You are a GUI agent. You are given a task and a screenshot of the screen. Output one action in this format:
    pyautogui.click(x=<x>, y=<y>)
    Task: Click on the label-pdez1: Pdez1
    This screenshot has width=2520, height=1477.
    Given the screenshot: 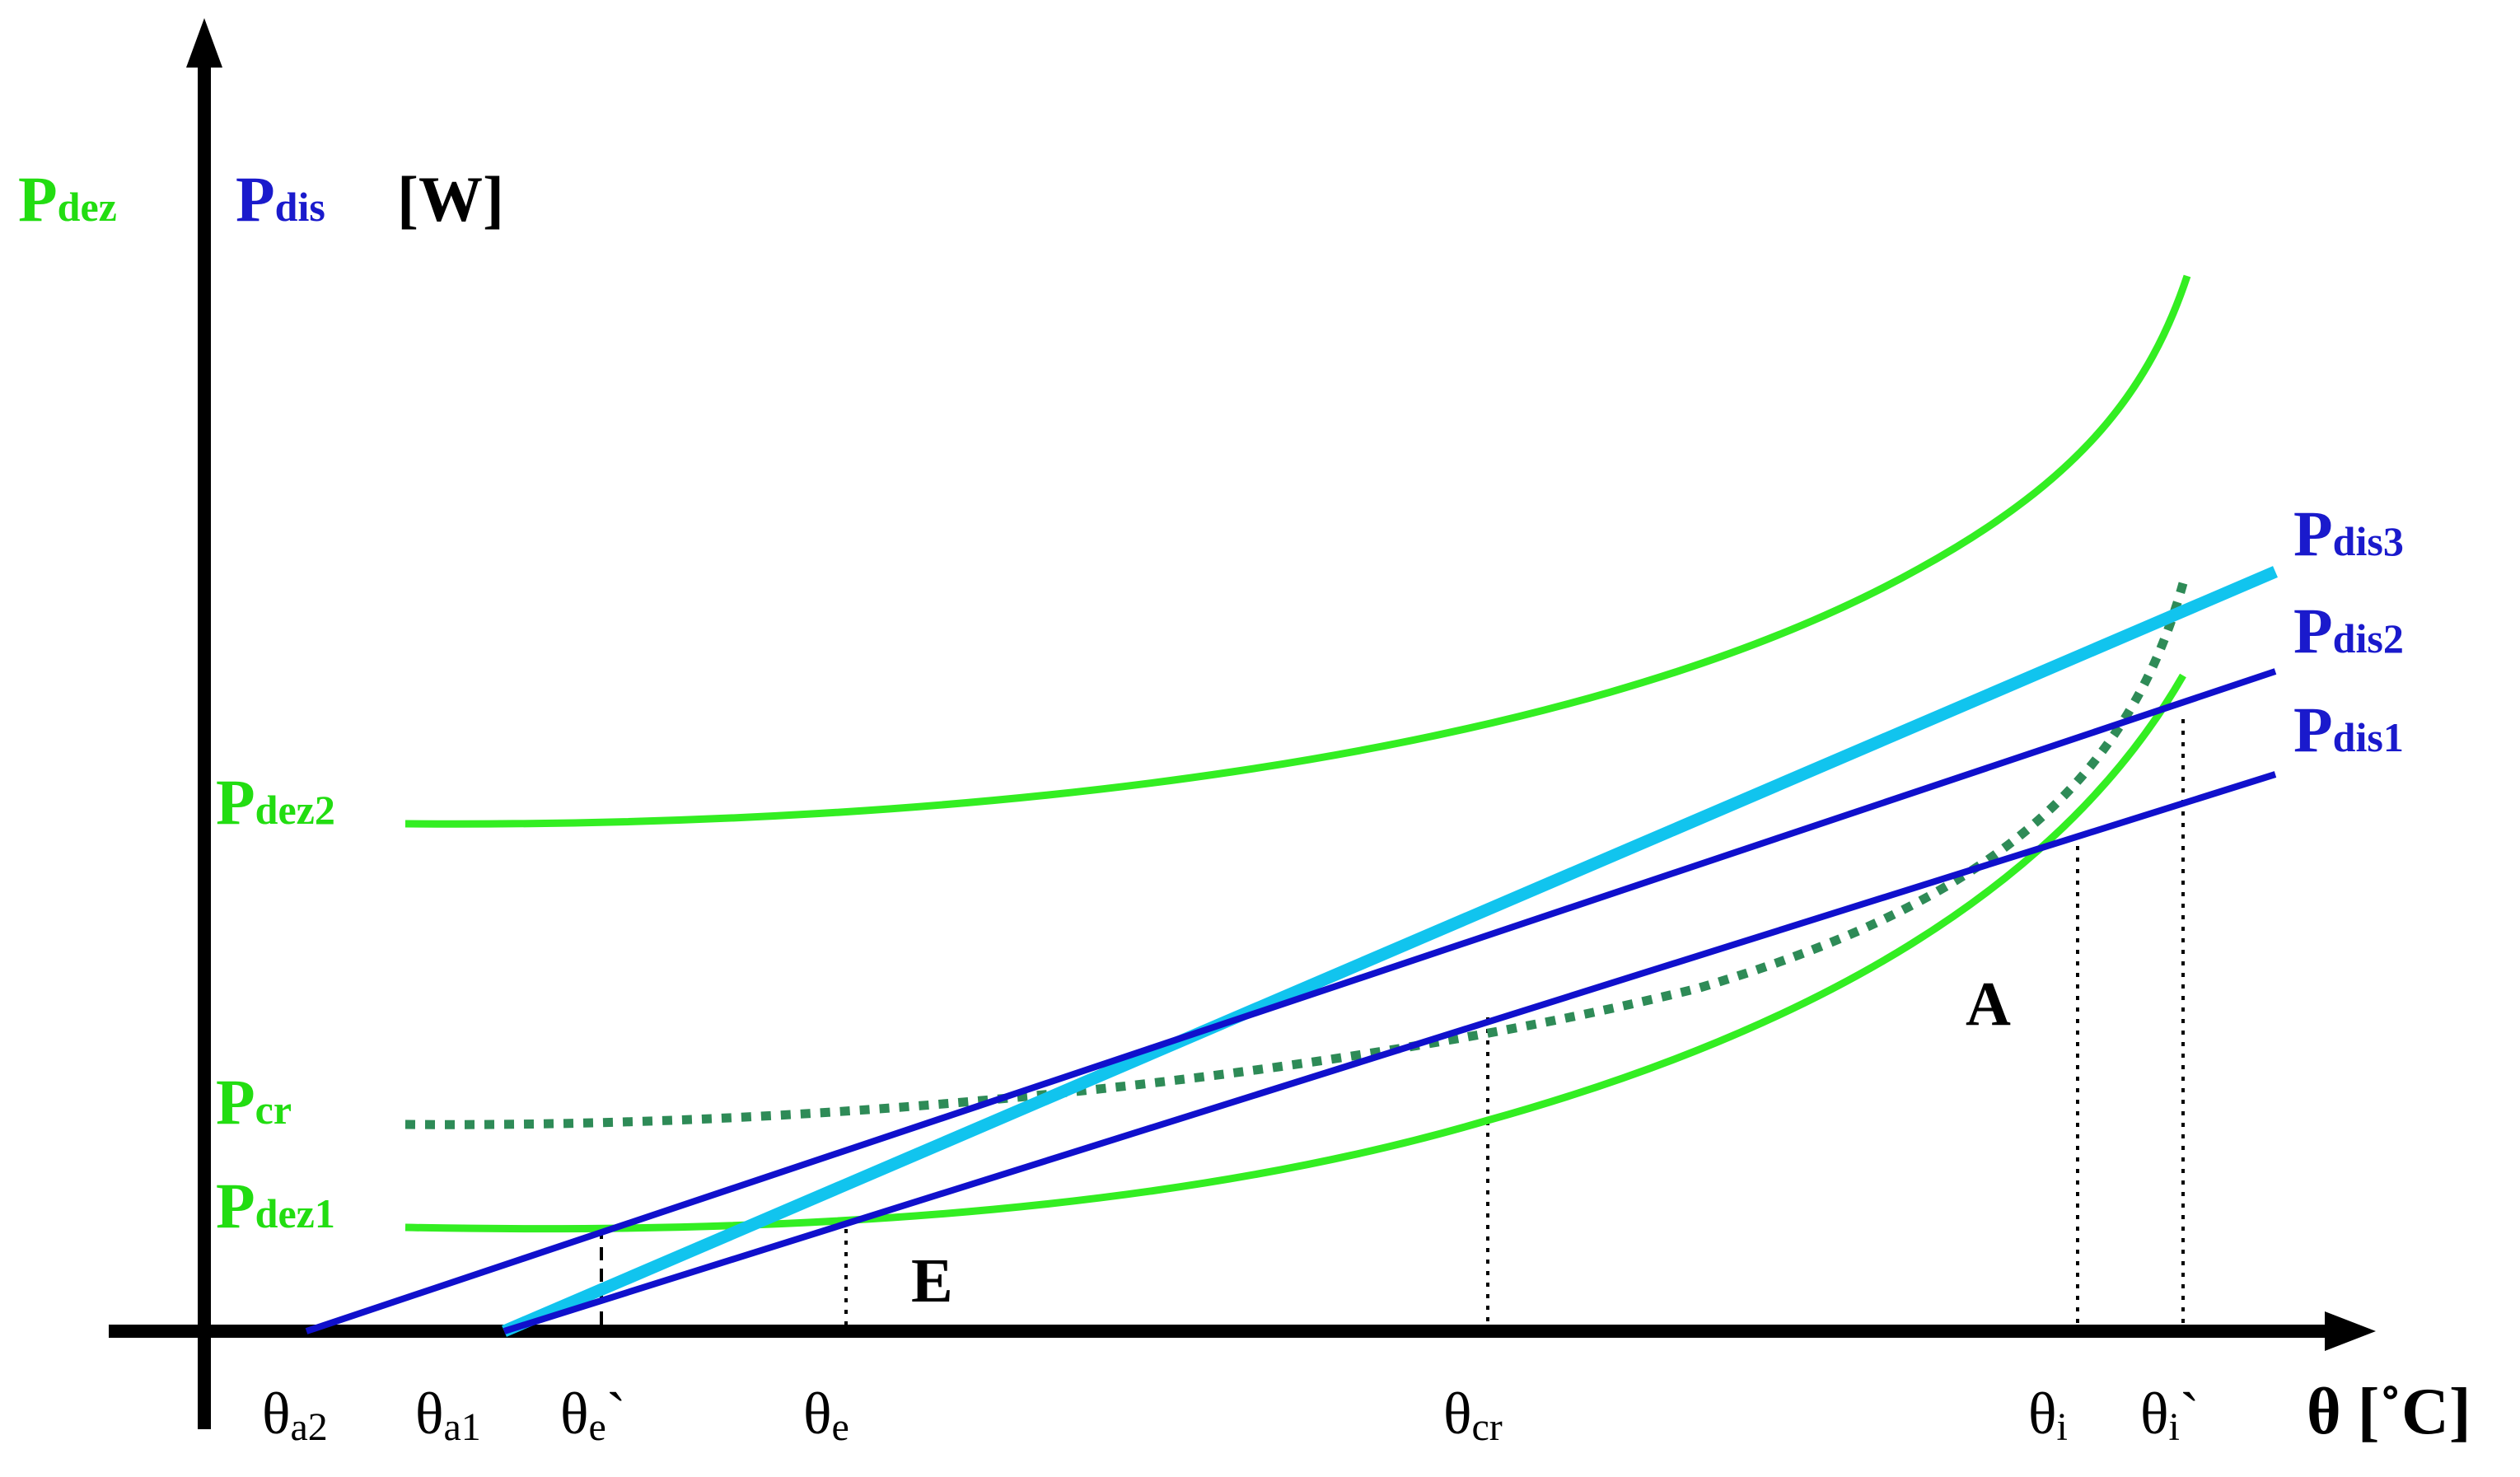 What is the action you would take?
    pyautogui.click(x=275, y=1205)
    